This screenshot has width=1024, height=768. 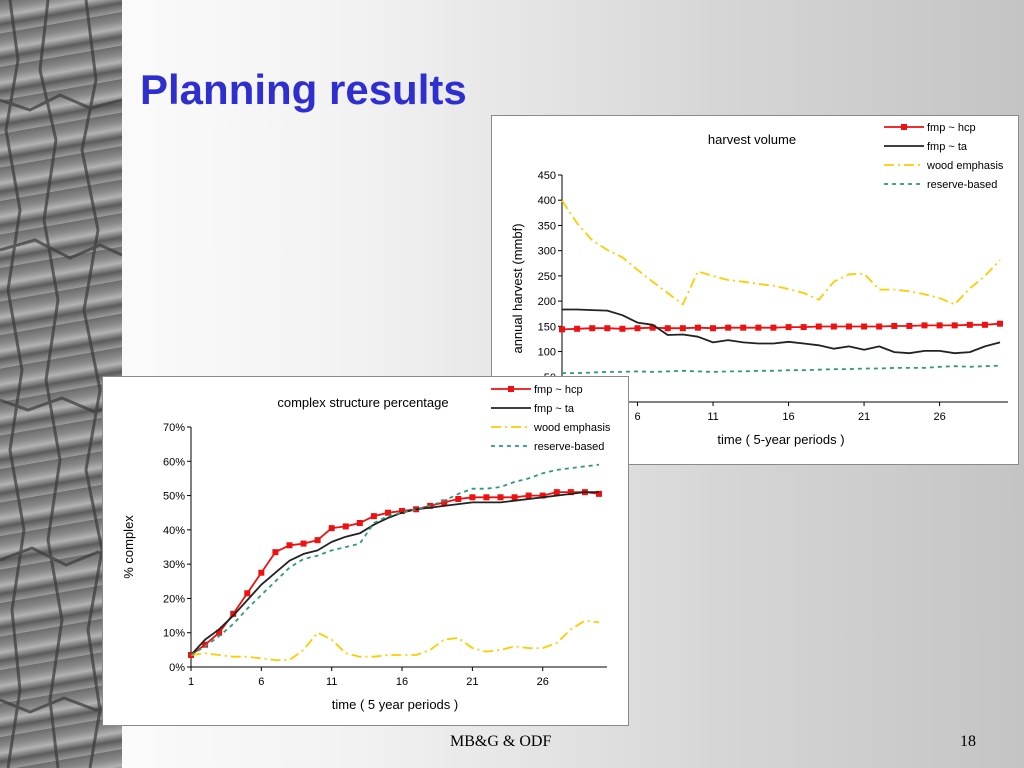 I want to click on slide-number: 18, so click(x=968, y=741).